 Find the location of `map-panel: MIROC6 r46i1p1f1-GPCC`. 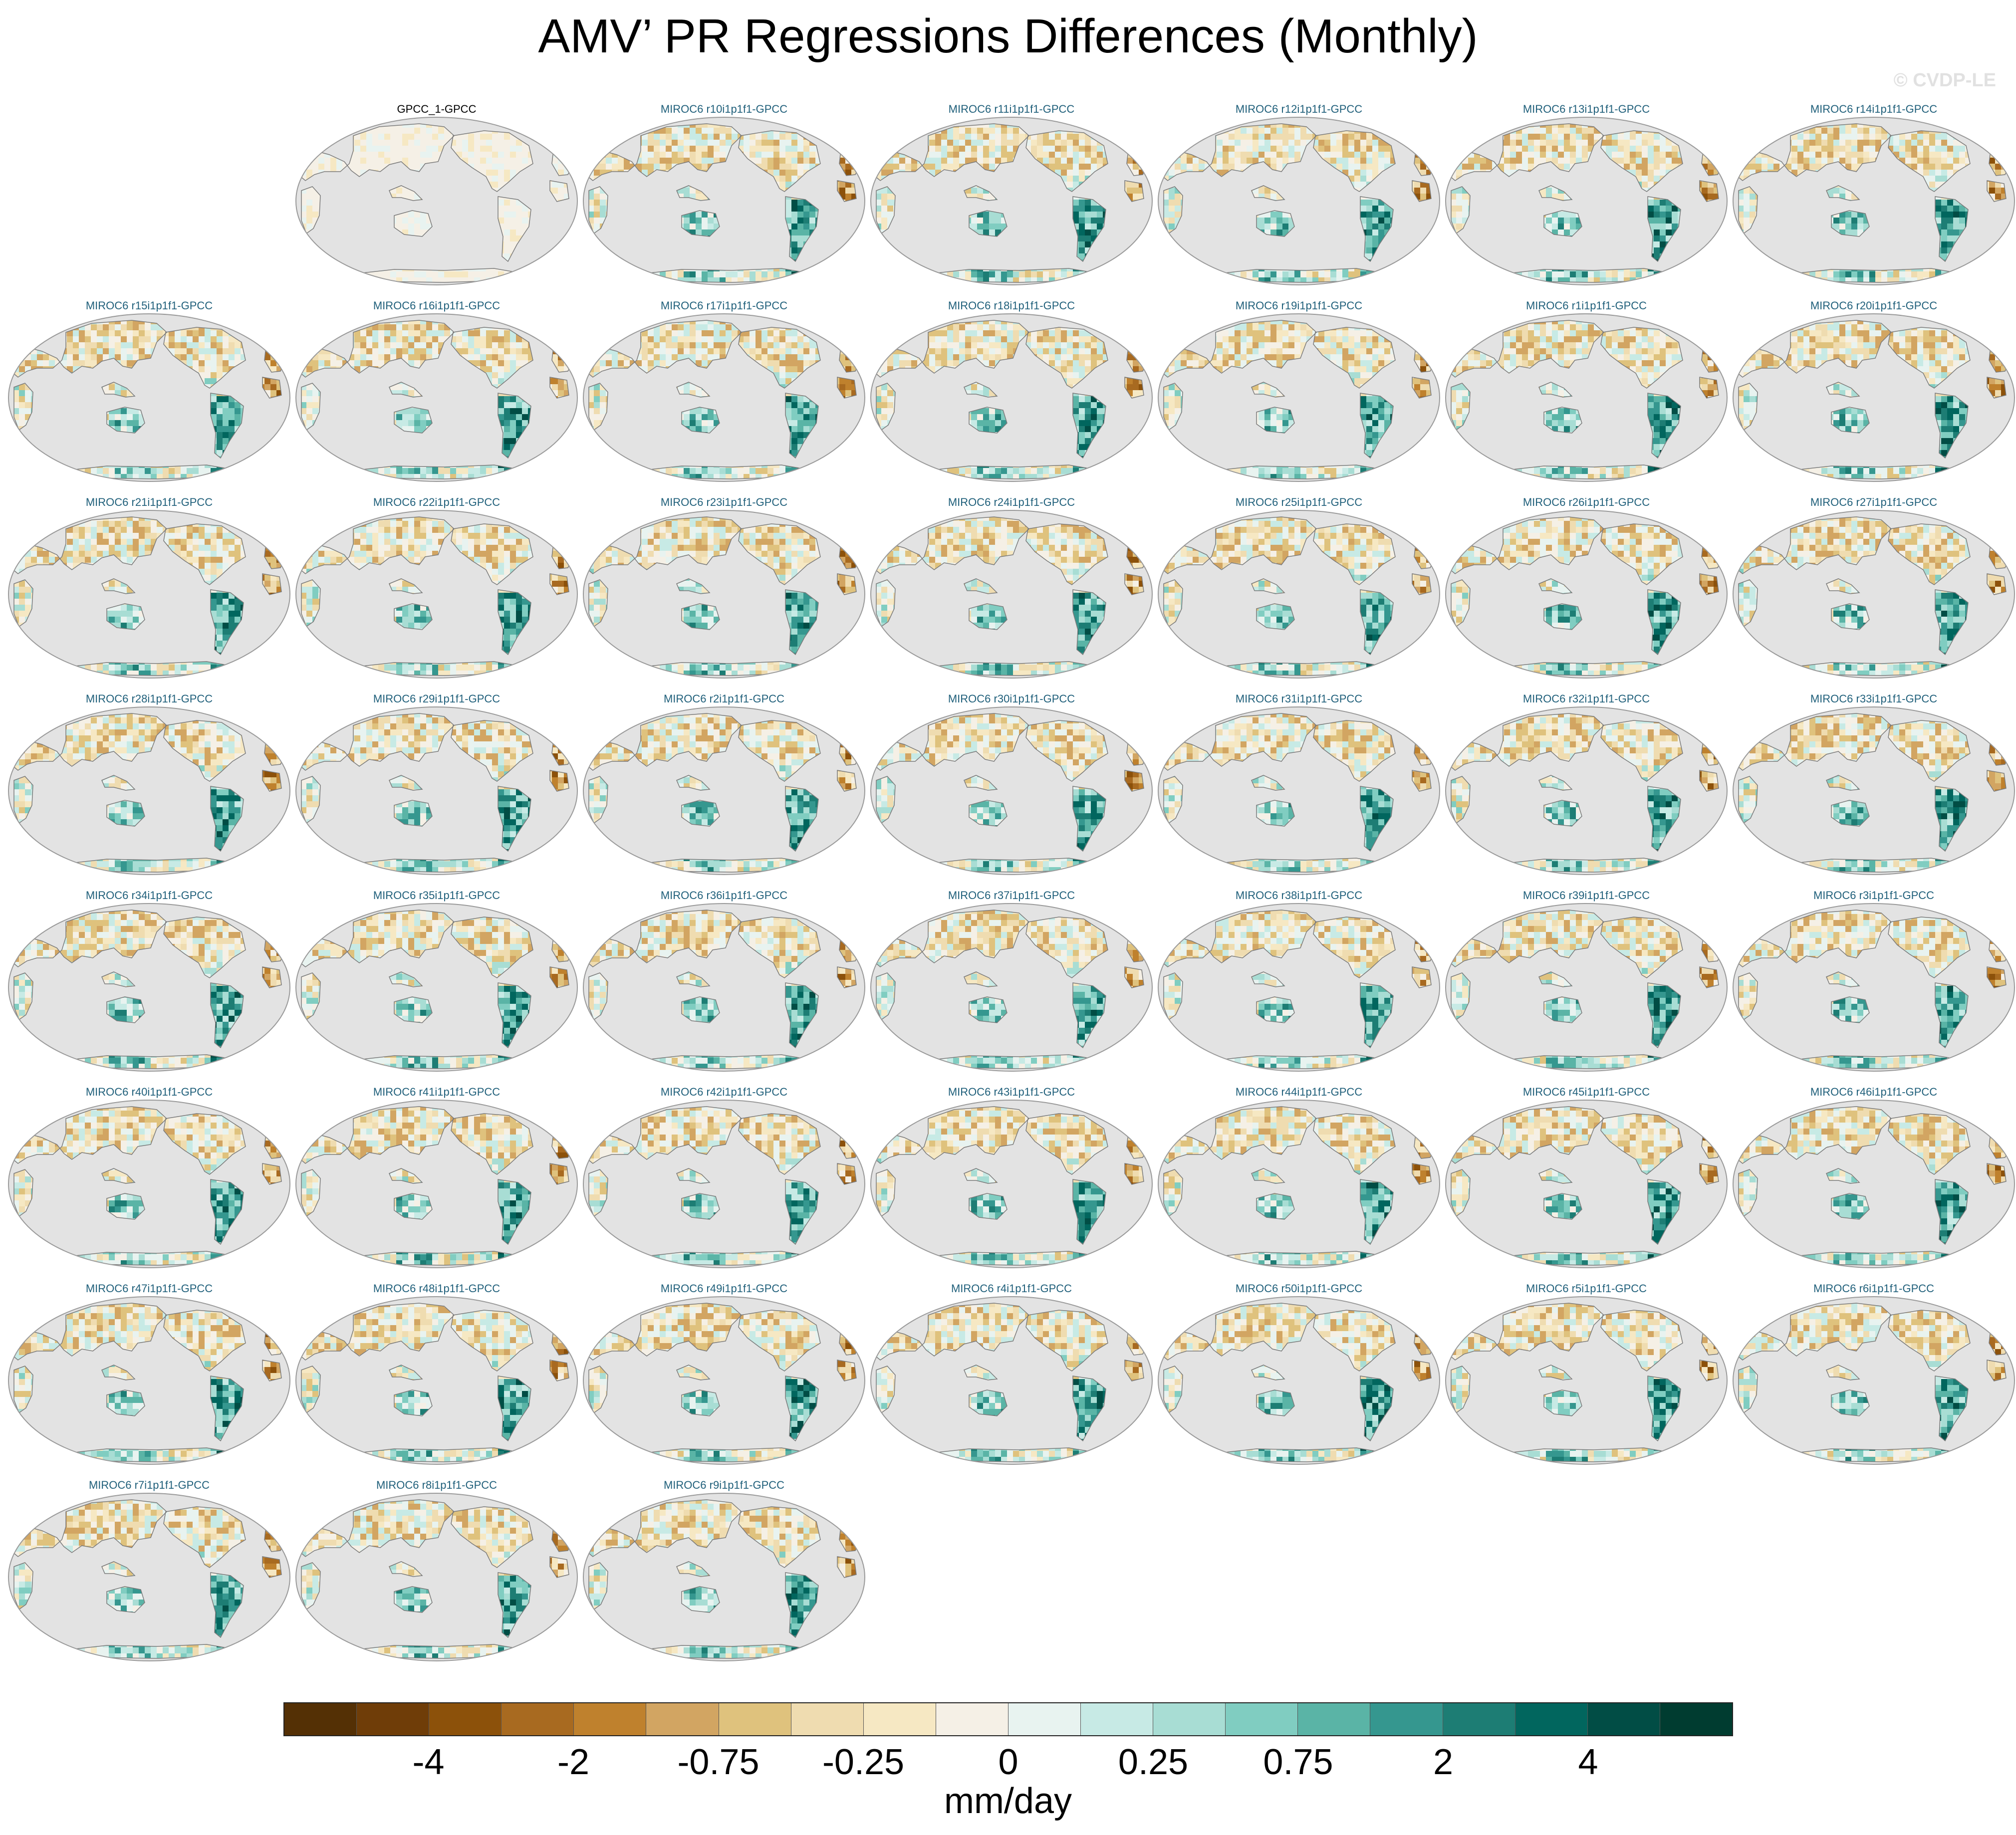

map-panel: MIROC6 r46i1p1f1-GPCC is located at coordinates (1874, 1178).